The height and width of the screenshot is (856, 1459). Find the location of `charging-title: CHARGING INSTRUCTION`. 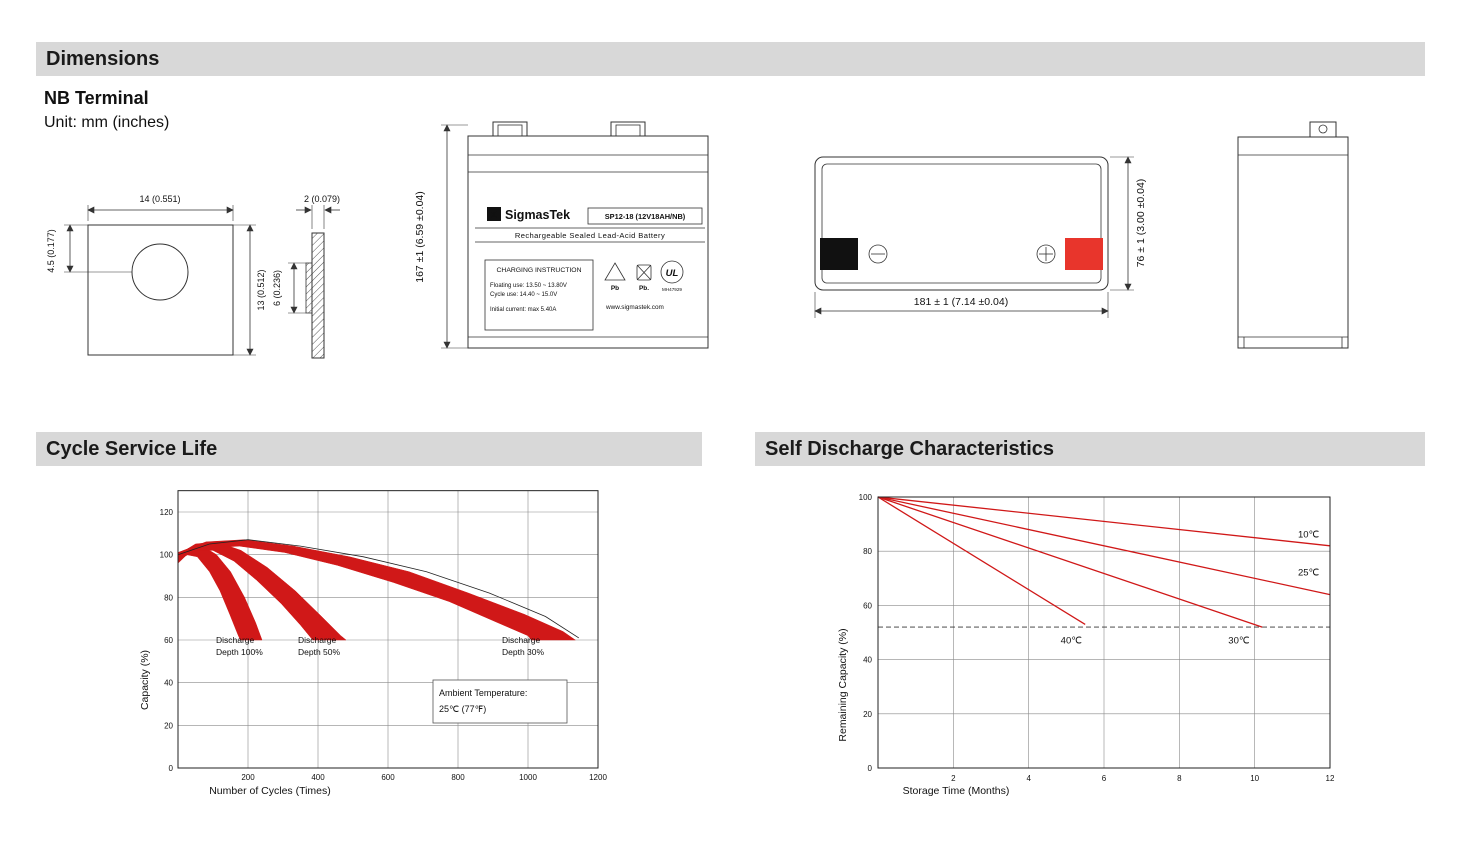

charging-title: CHARGING INSTRUCTION is located at coordinates (539, 270).